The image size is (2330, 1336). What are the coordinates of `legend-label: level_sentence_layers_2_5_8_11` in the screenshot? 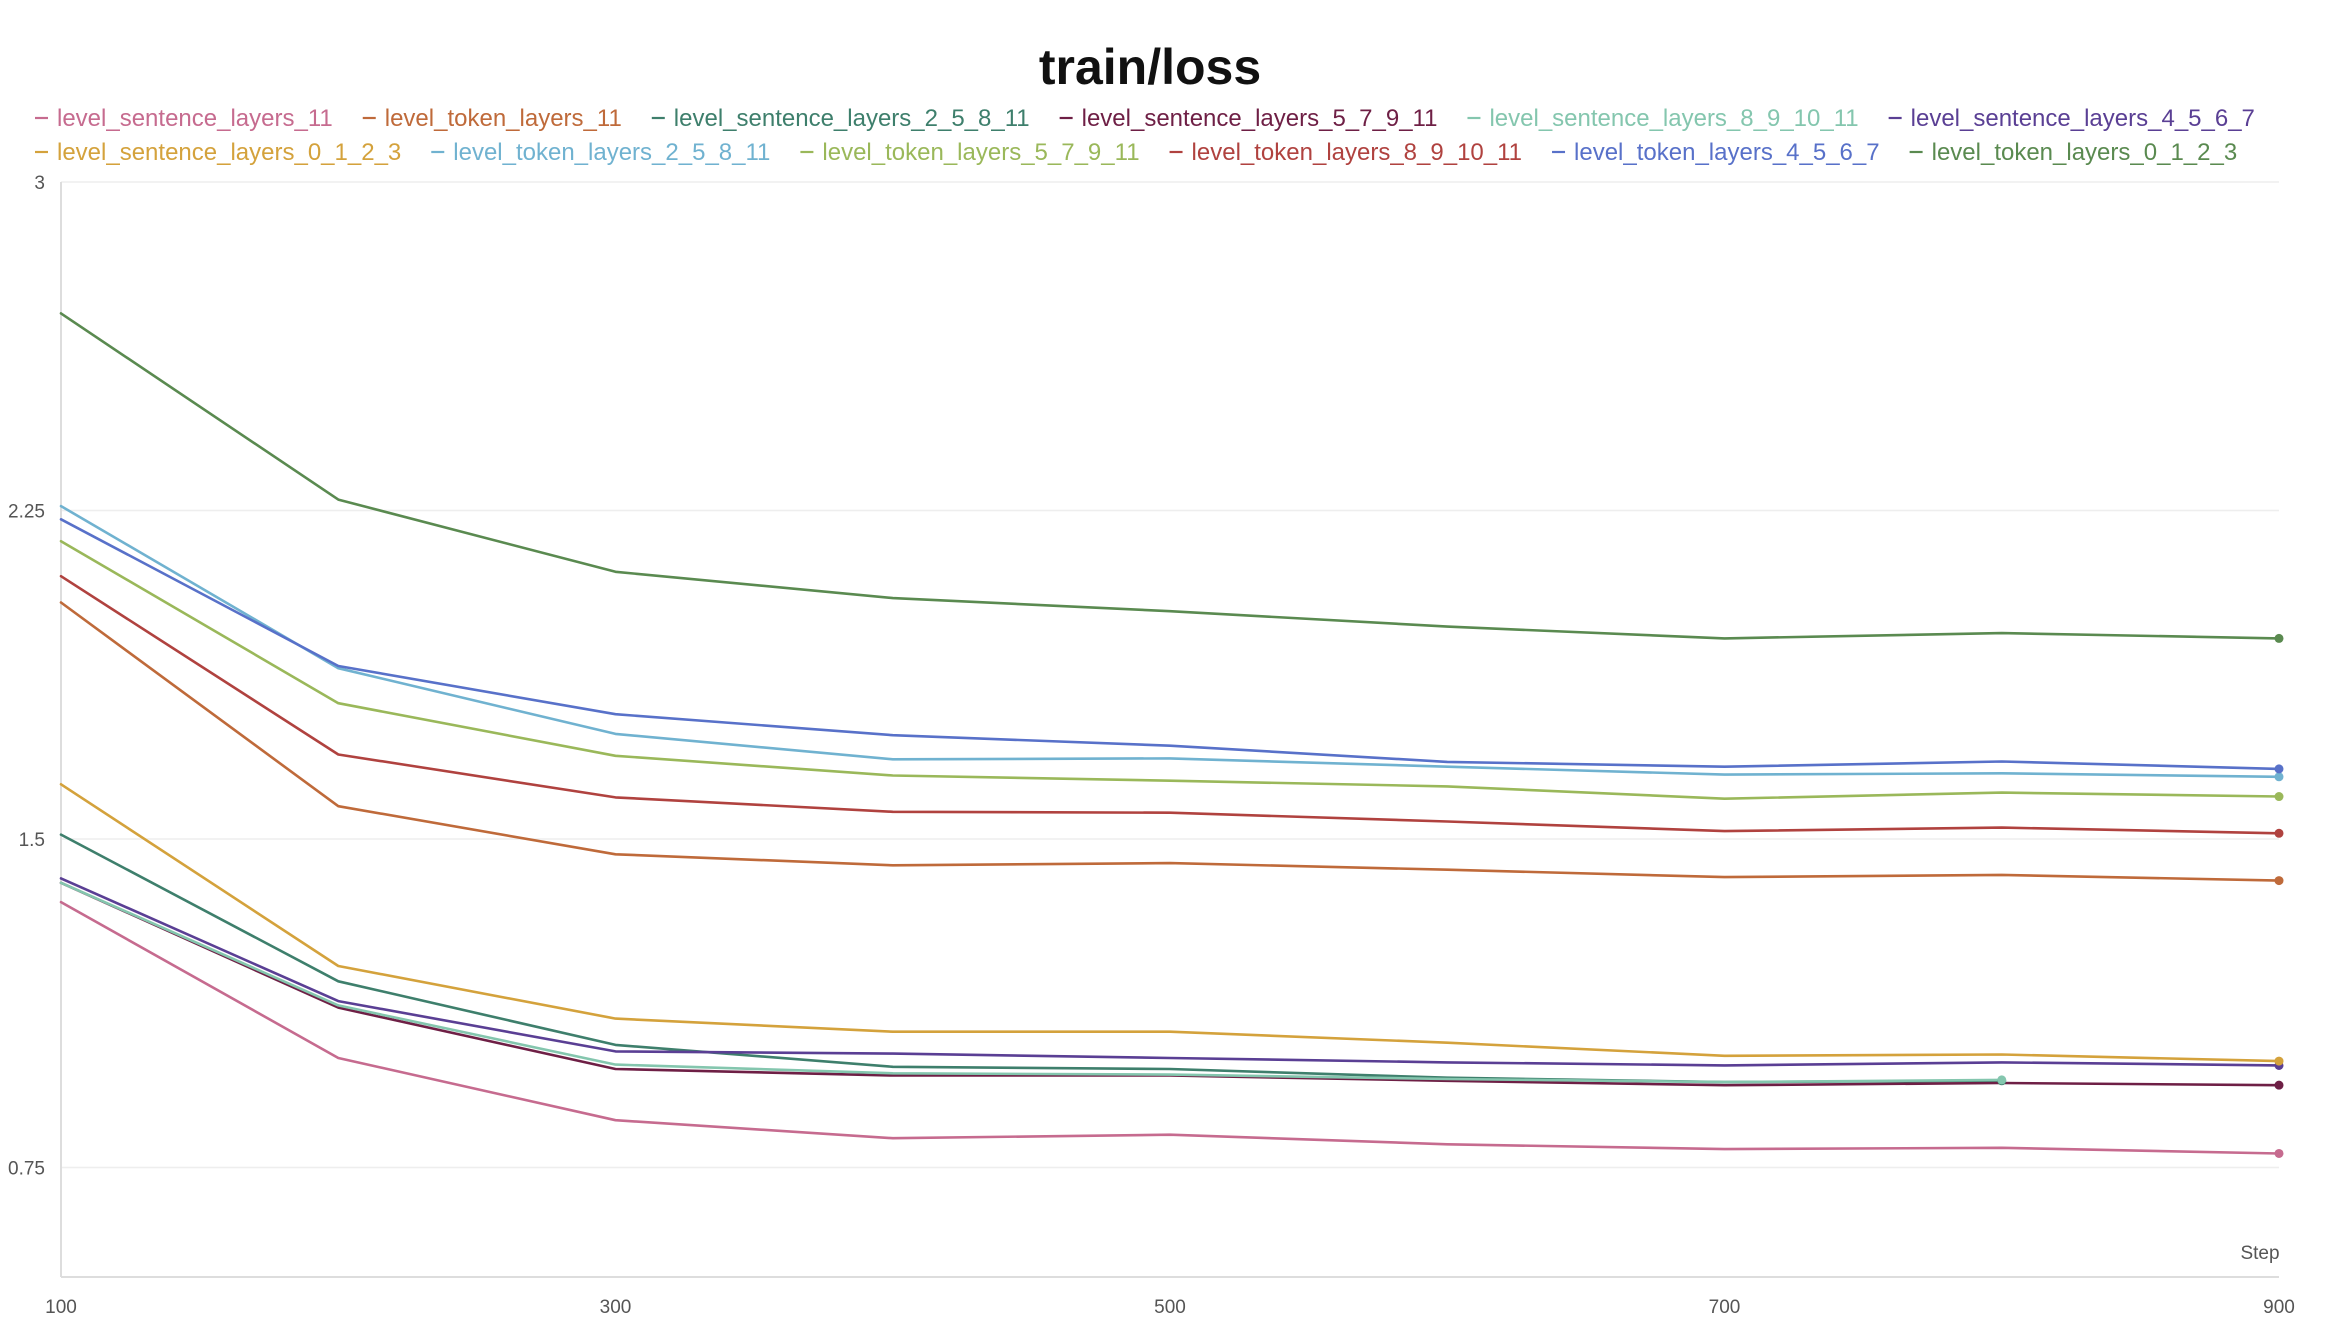 It's located at (852, 118).